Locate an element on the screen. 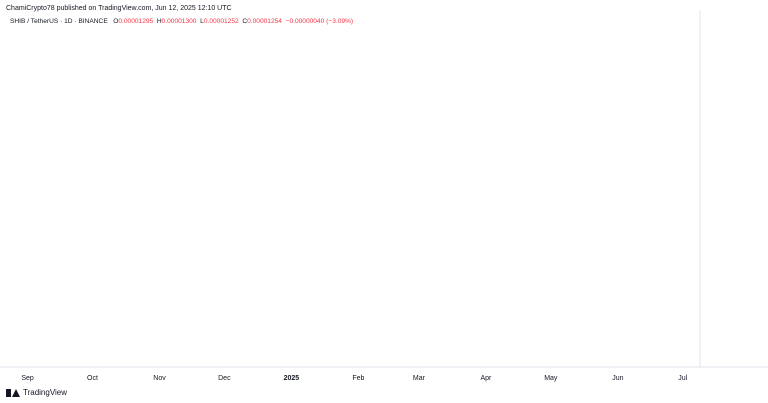  x-tick-label: May is located at coordinates (551, 378).